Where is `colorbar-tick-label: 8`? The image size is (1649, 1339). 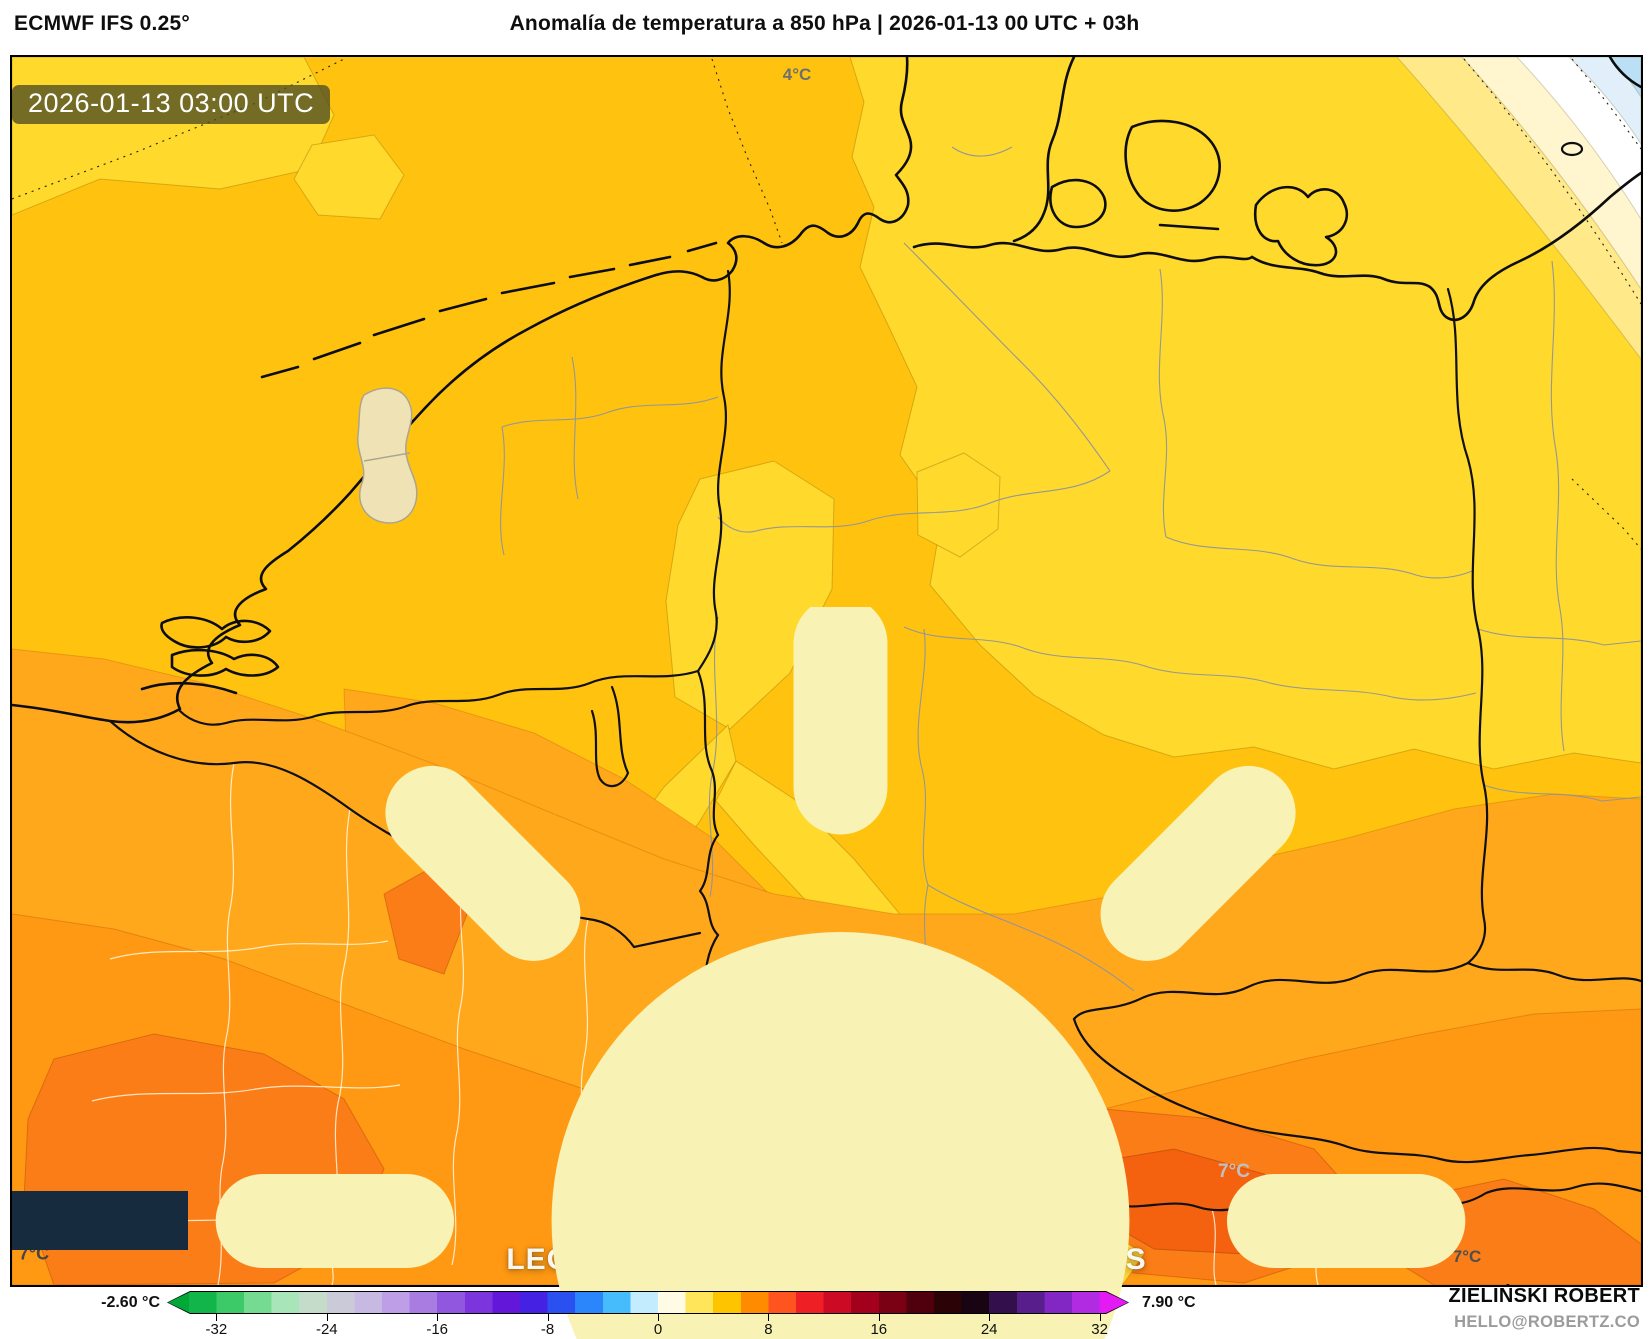
colorbar-tick-label: 8 is located at coordinates (768, 1329).